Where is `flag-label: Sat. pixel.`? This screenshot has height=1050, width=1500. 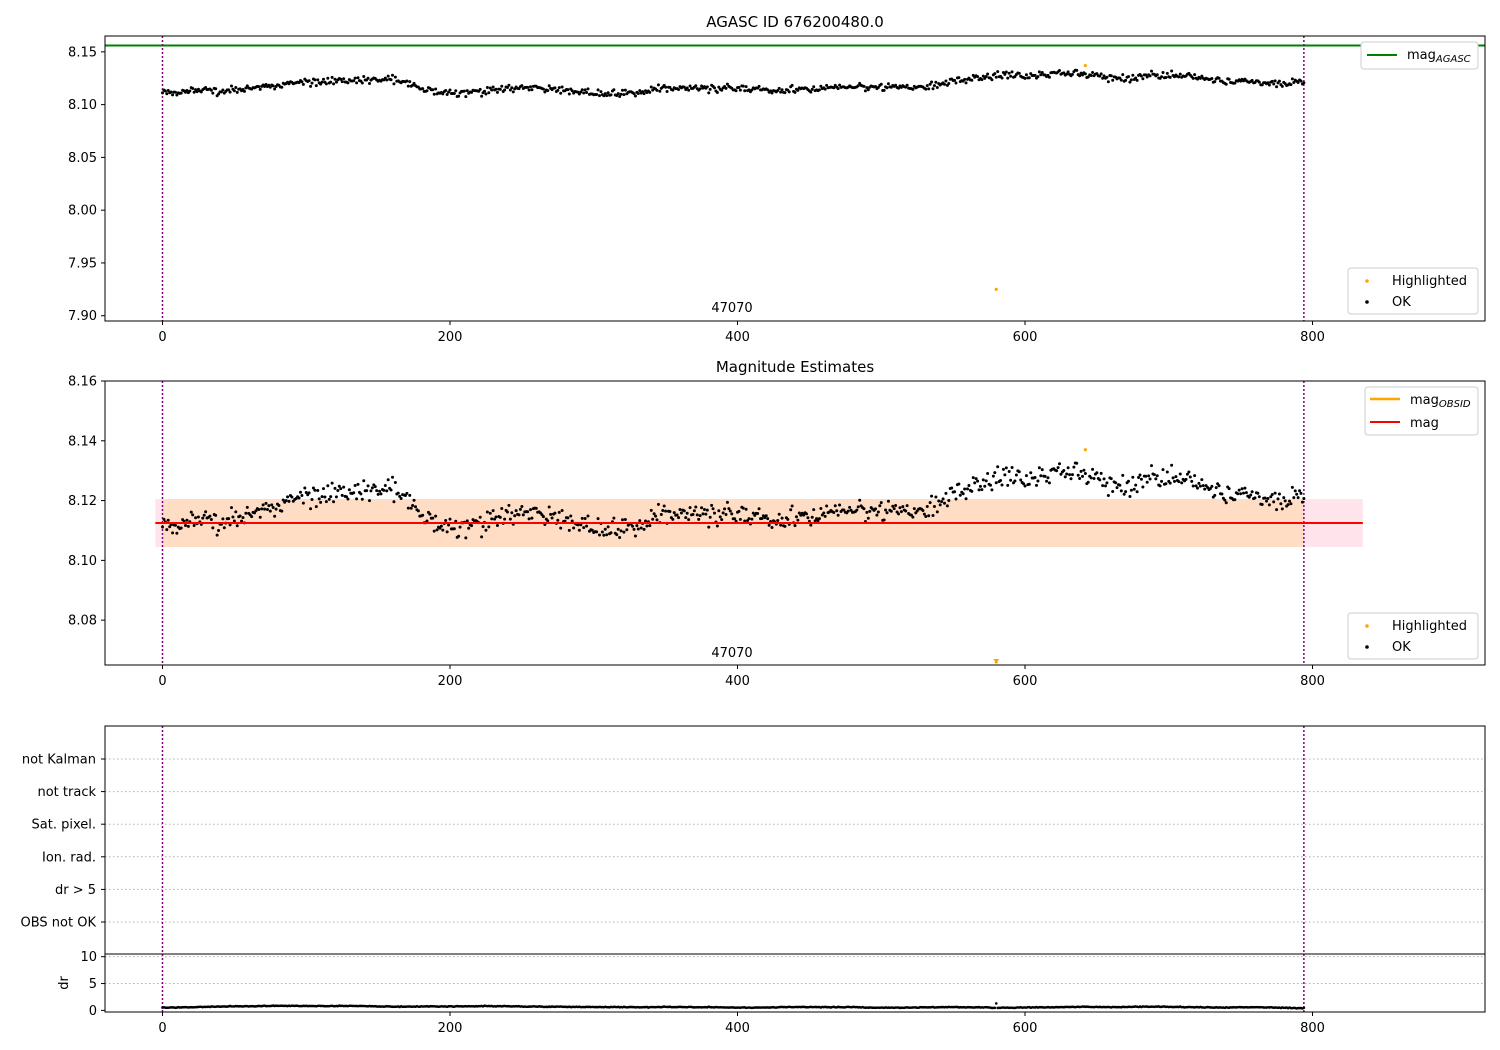
flag-label: Sat. pixel. is located at coordinates (64, 825).